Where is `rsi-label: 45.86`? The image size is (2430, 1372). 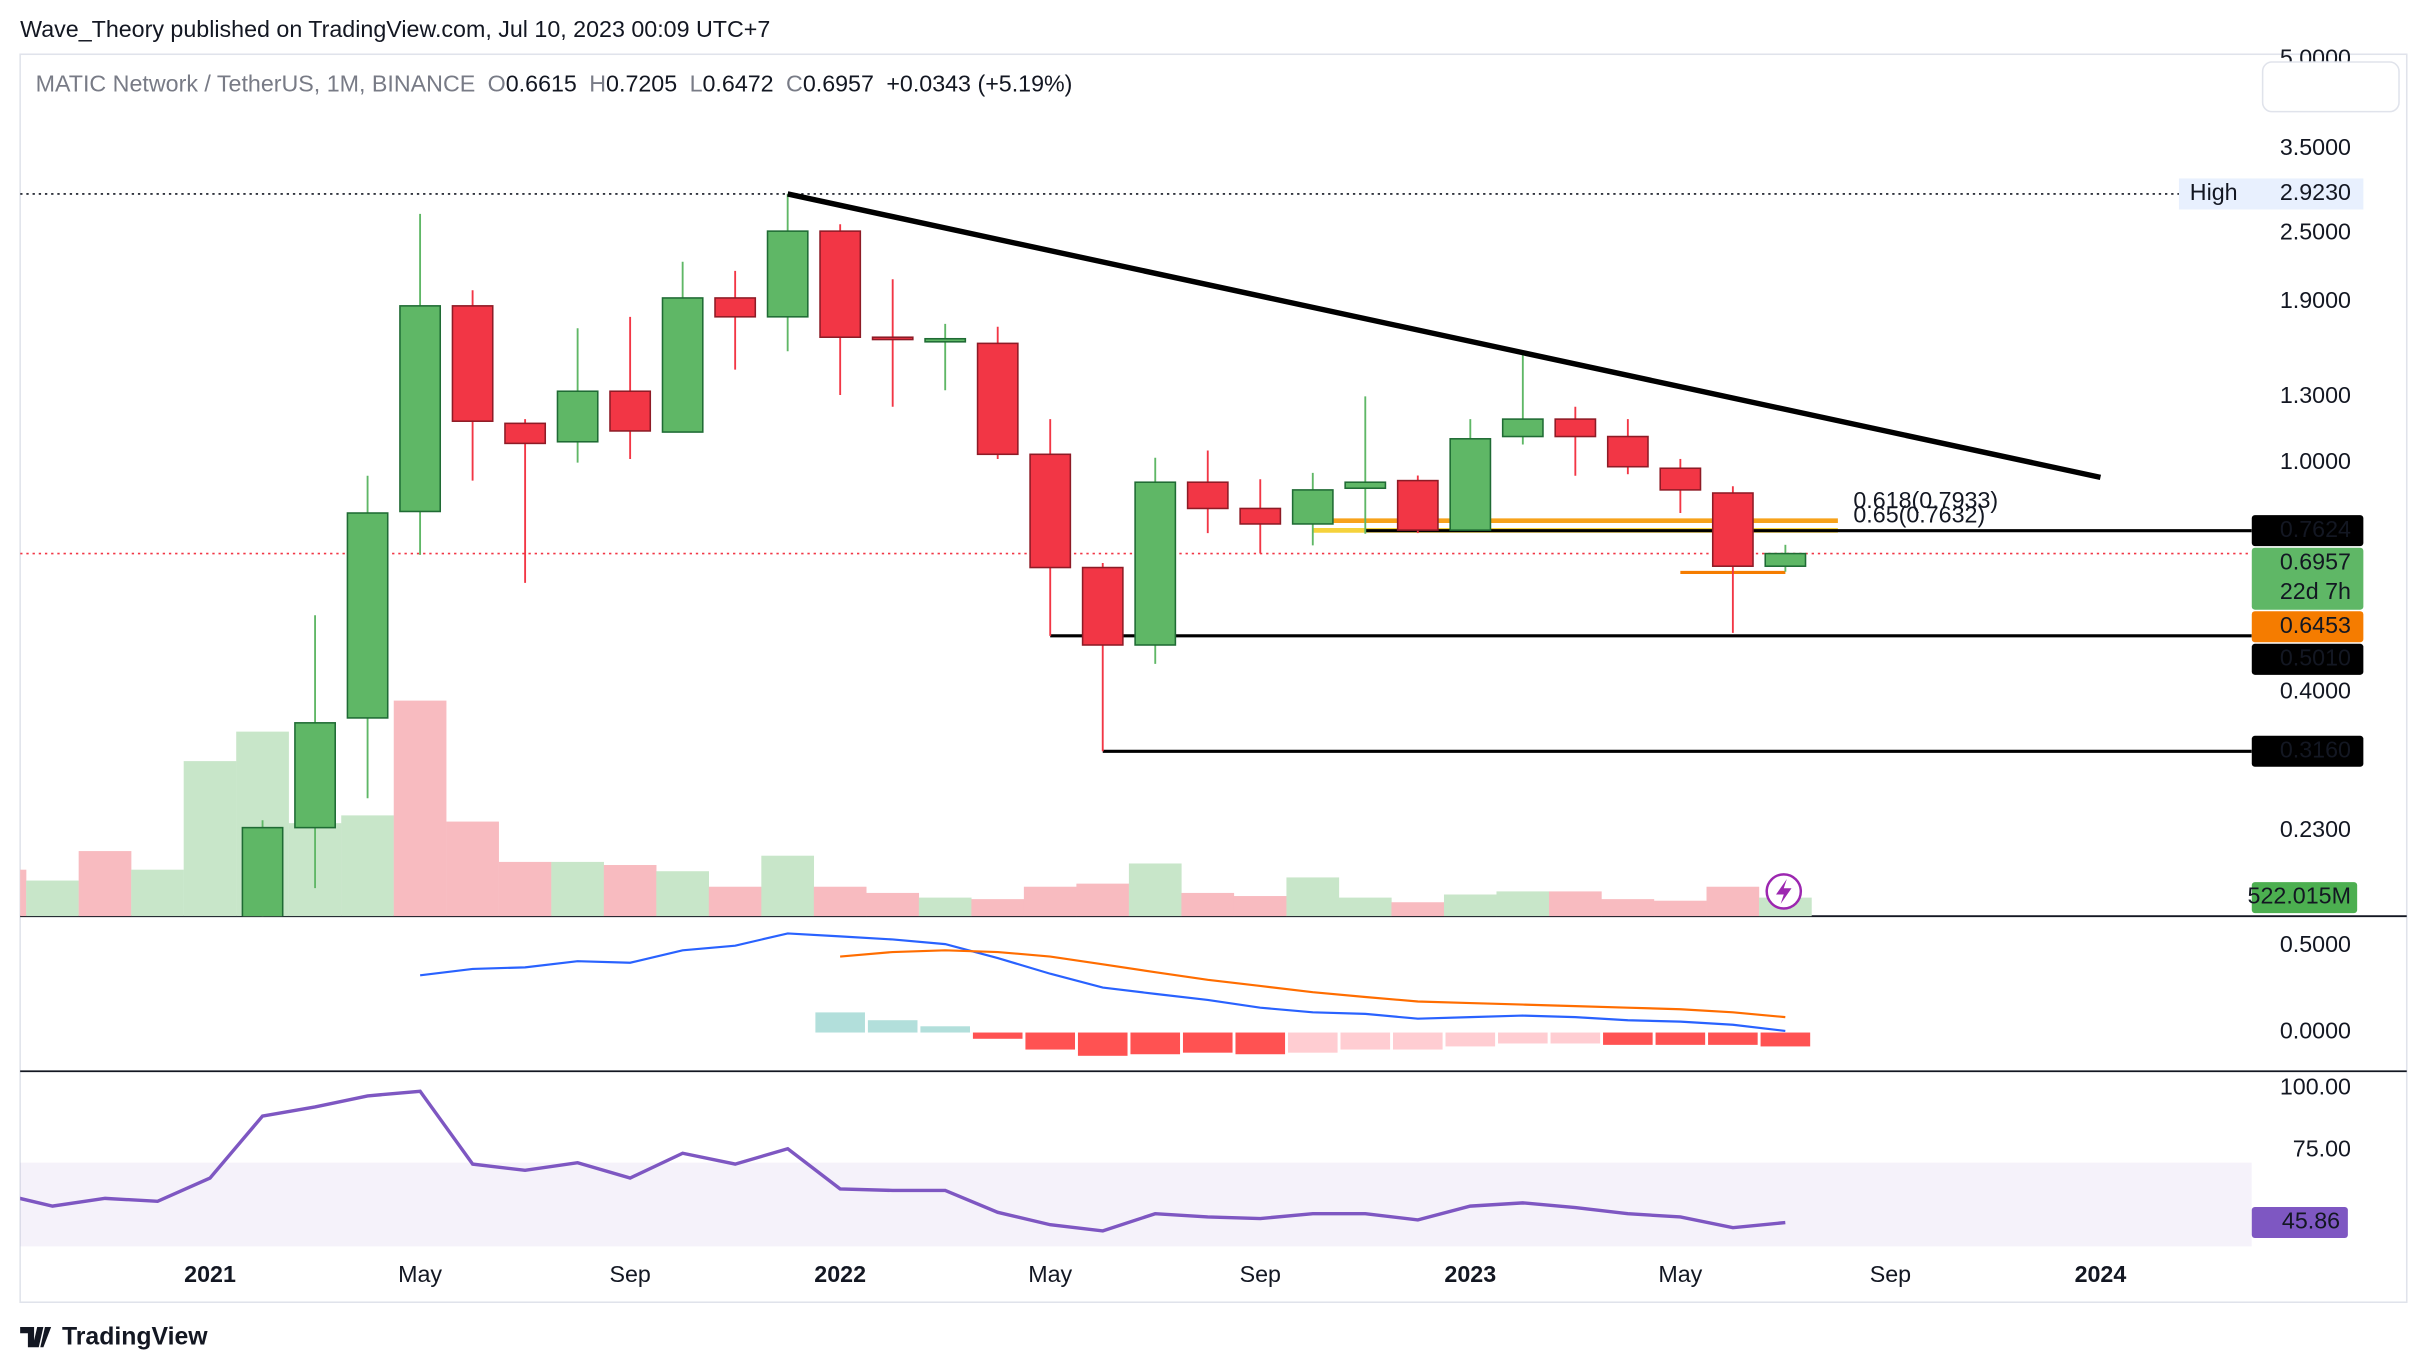
rsi-label: 45.86 is located at coordinates (2311, 1221).